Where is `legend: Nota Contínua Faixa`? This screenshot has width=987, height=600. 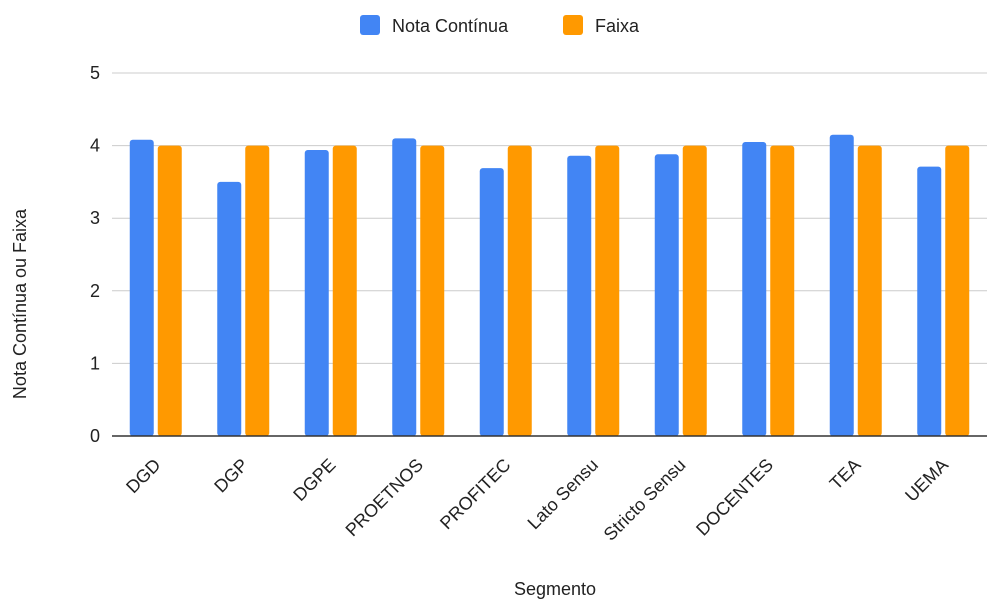 legend: Nota Contínua Faixa is located at coordinates (500, 25).